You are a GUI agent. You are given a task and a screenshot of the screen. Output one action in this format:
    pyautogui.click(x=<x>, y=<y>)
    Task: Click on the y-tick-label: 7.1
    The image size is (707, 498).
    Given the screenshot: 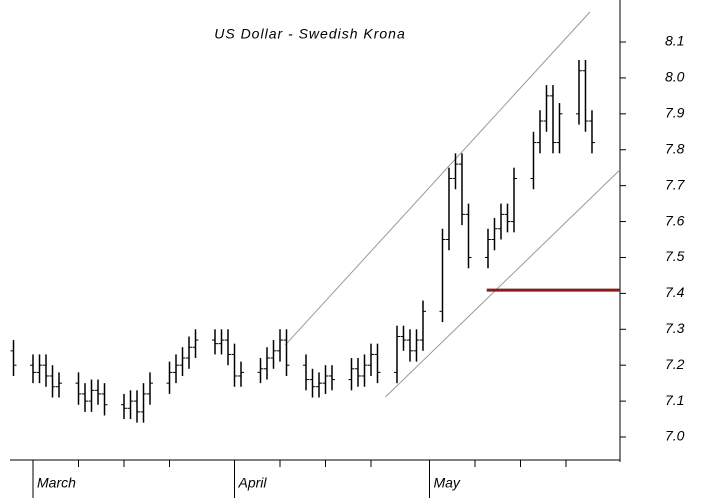 What is the action you would take?
    pyautogui.click(x=674, y=400)
    